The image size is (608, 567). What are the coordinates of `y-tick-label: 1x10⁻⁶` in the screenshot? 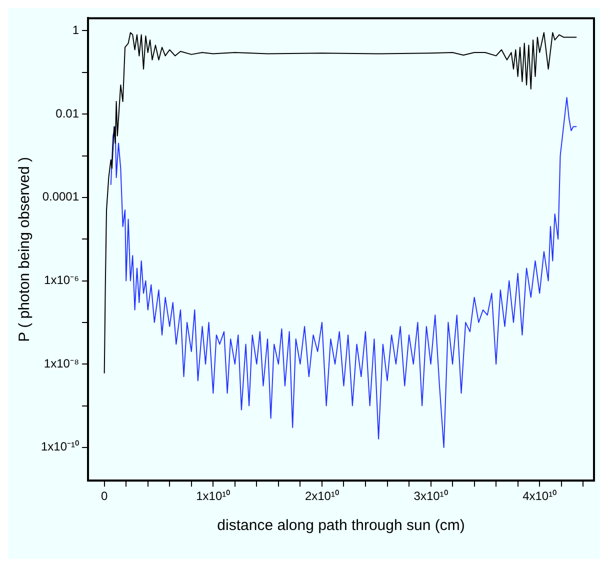 It's located at (62, 280).